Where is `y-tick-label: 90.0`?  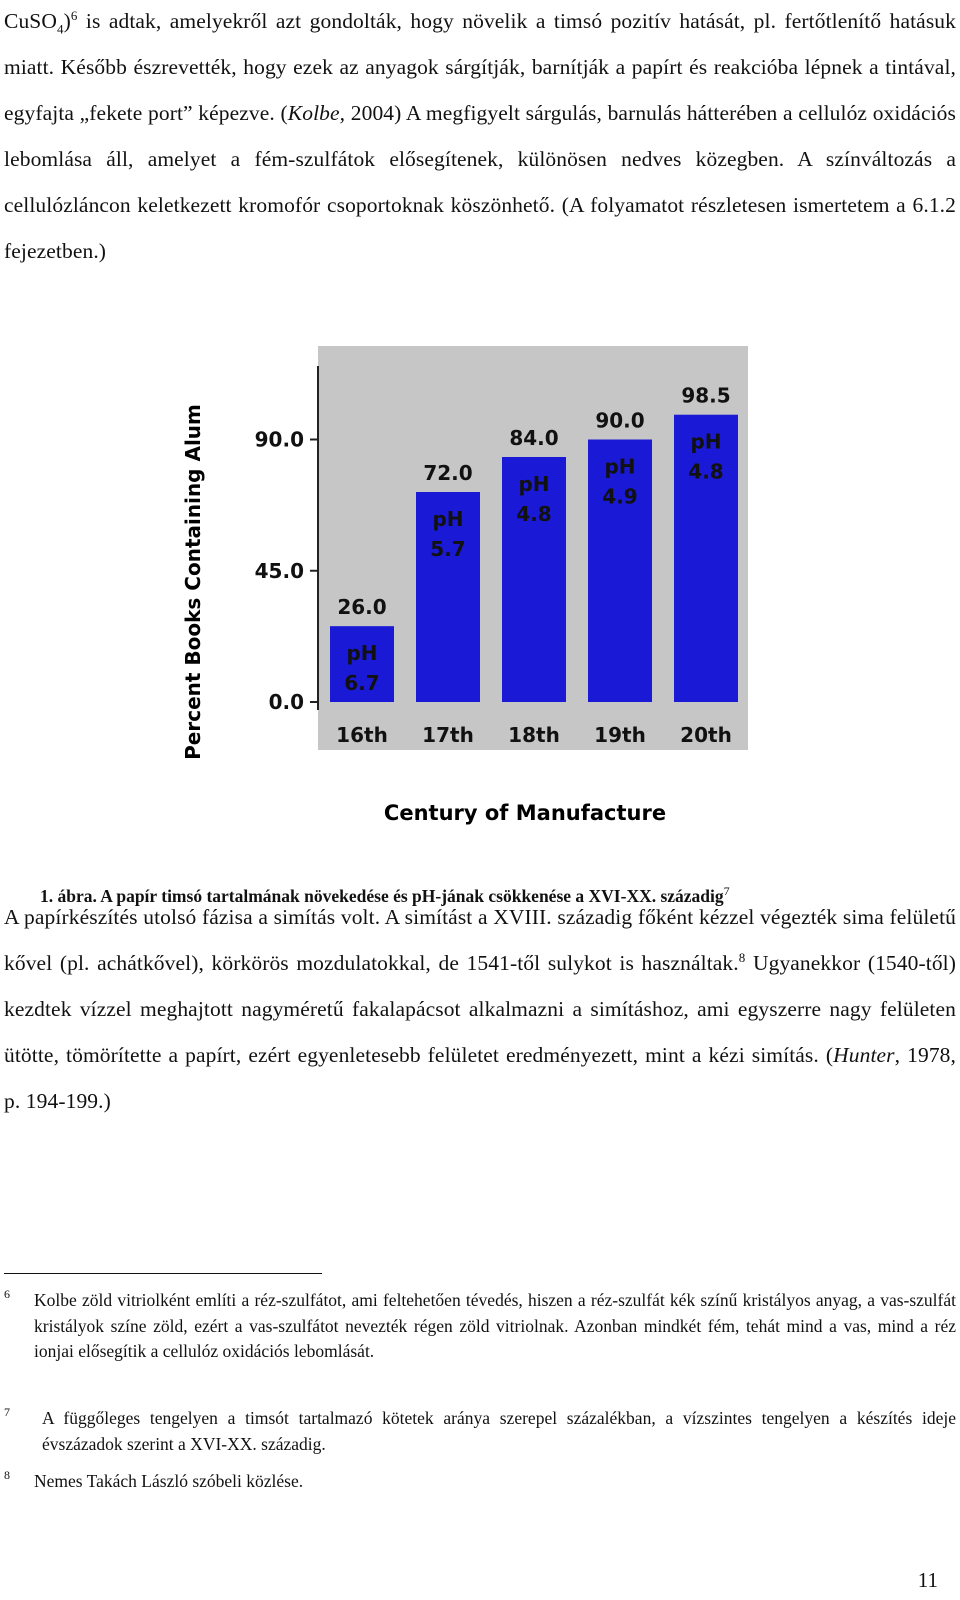 y-tick-label: 90.0 is located at coordinates (279, 440).